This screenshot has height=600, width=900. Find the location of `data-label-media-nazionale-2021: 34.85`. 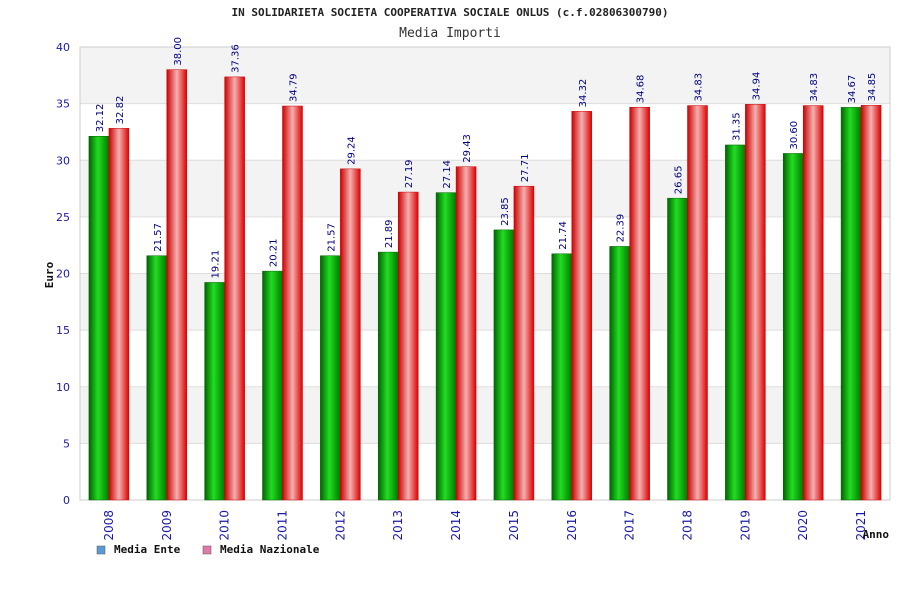

data-label-media-nazionale-2021: 34.85 is located at coordinates (872, 87).